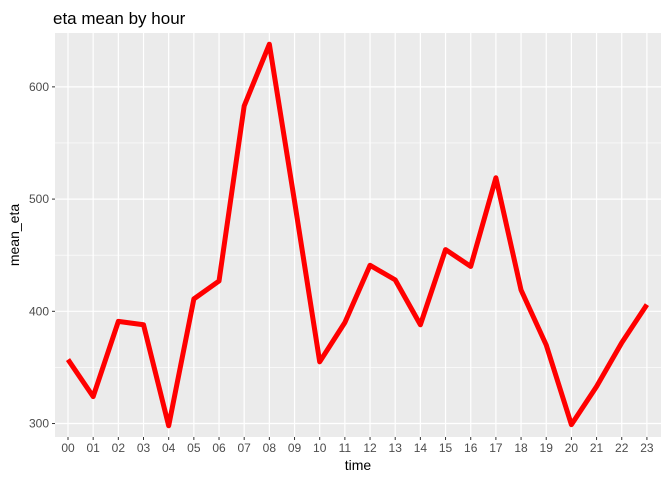 Image resolution: width=672 pixels, height=480 pixels. Describe the element at coordinates (169, 448) in the screenshot. I see `x-tick-label: 04` at that location.